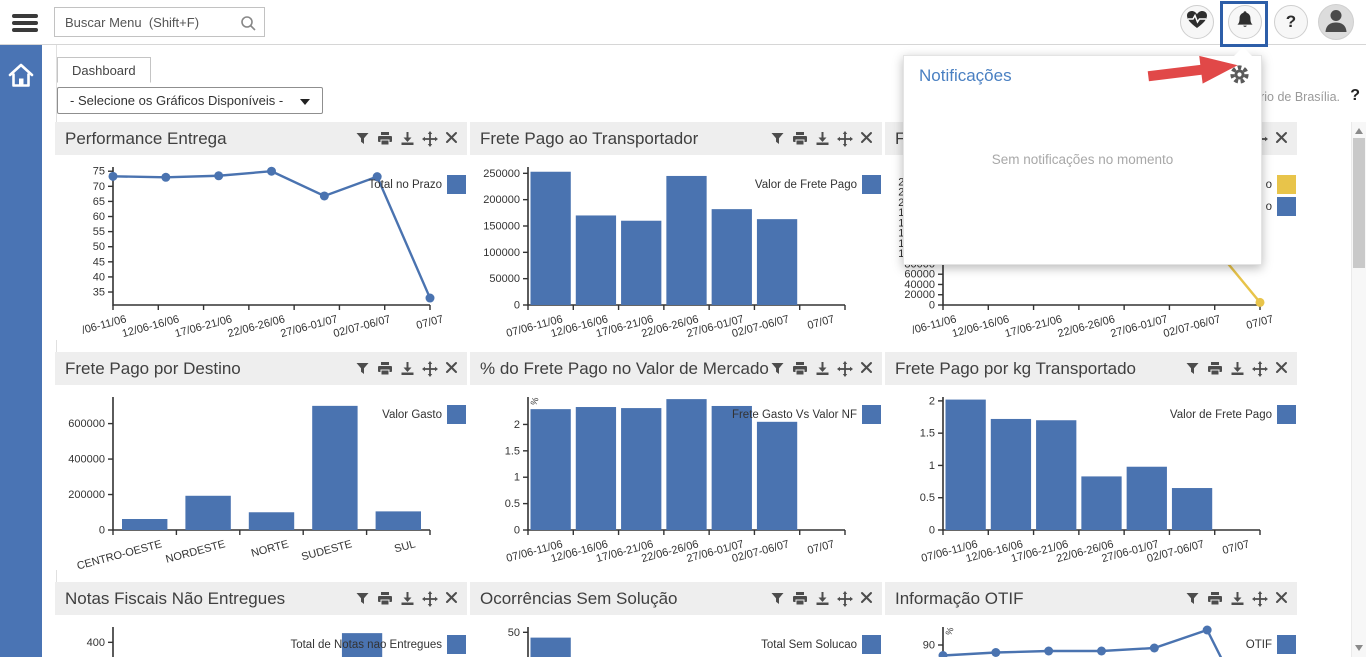  What do you see at coordinates (919, 275) in the screenshot?
I see `svg-text: 60000` at bounding box center [919, 275].